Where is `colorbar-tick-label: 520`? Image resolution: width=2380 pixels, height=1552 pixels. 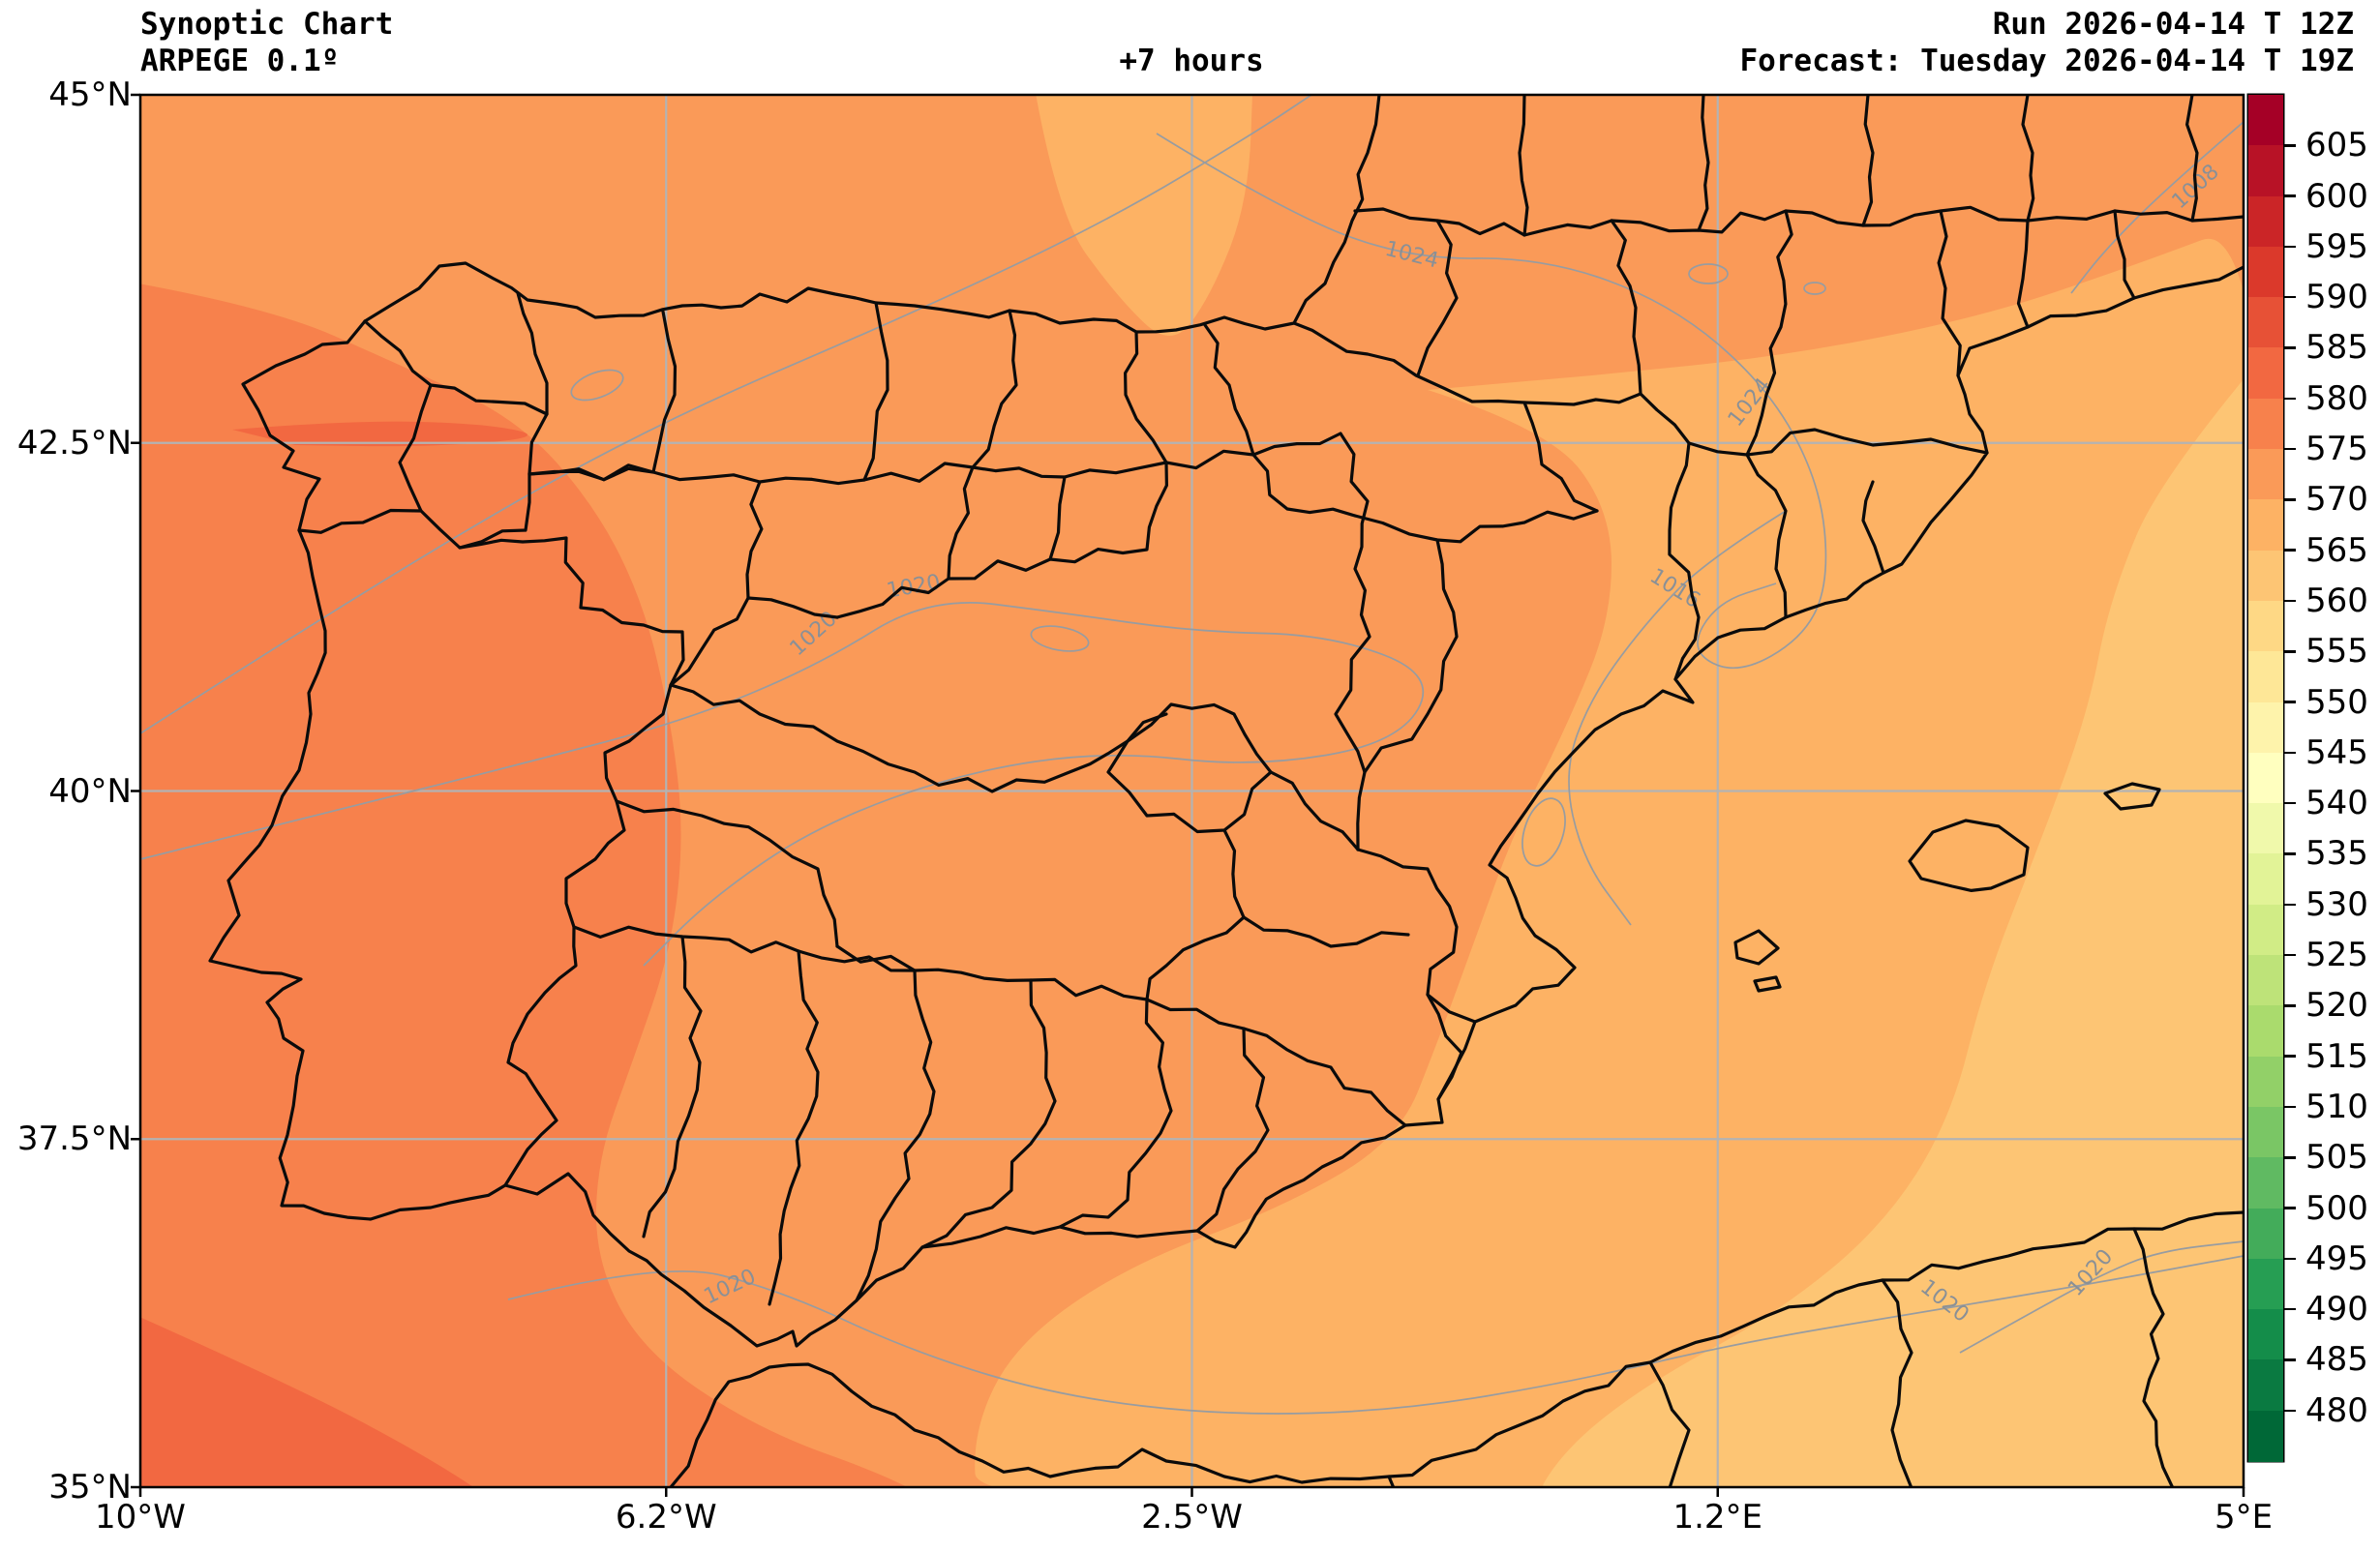 colorbar-tick-label: 520 is located at coordinates (2337, 1006).